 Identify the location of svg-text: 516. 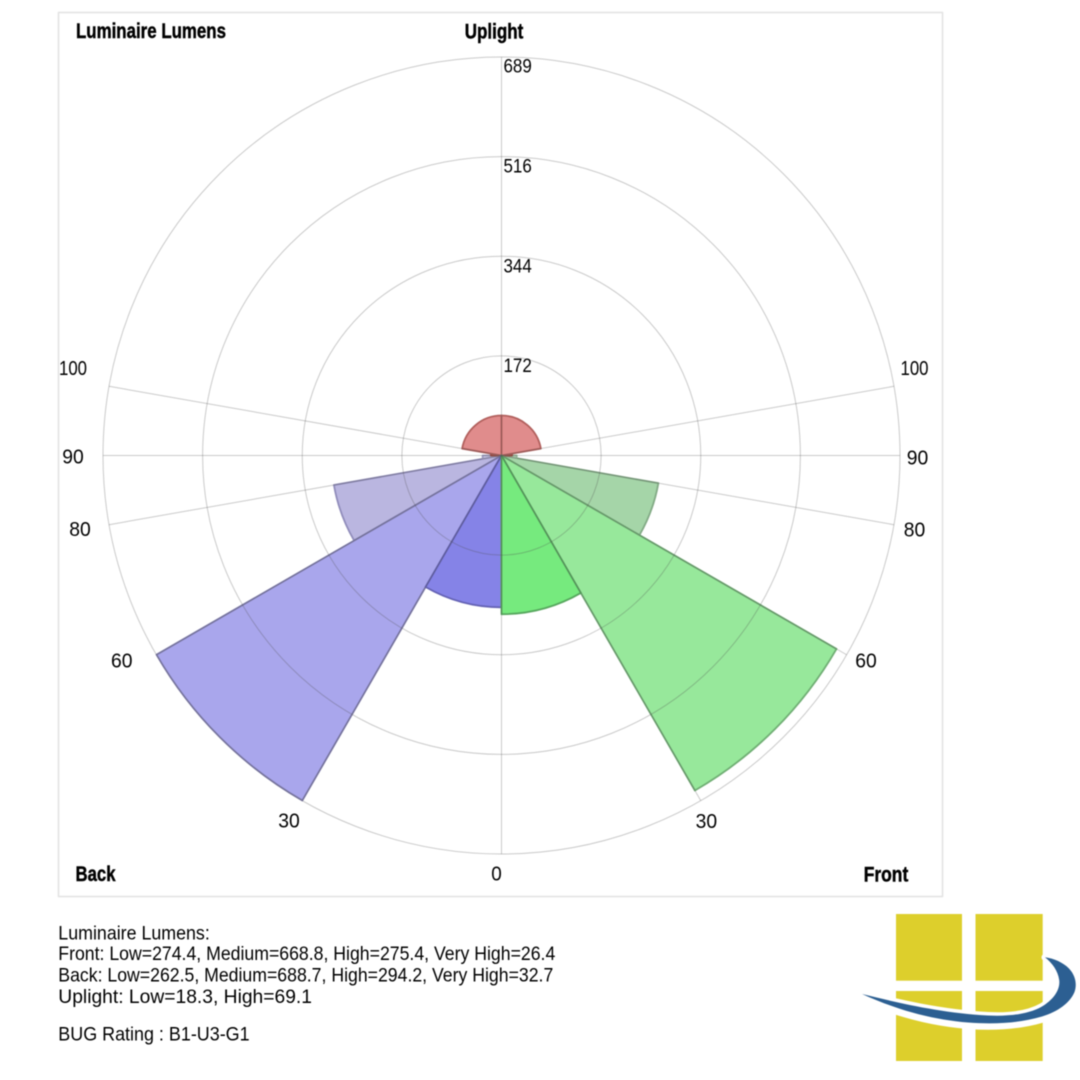
(518, 166).